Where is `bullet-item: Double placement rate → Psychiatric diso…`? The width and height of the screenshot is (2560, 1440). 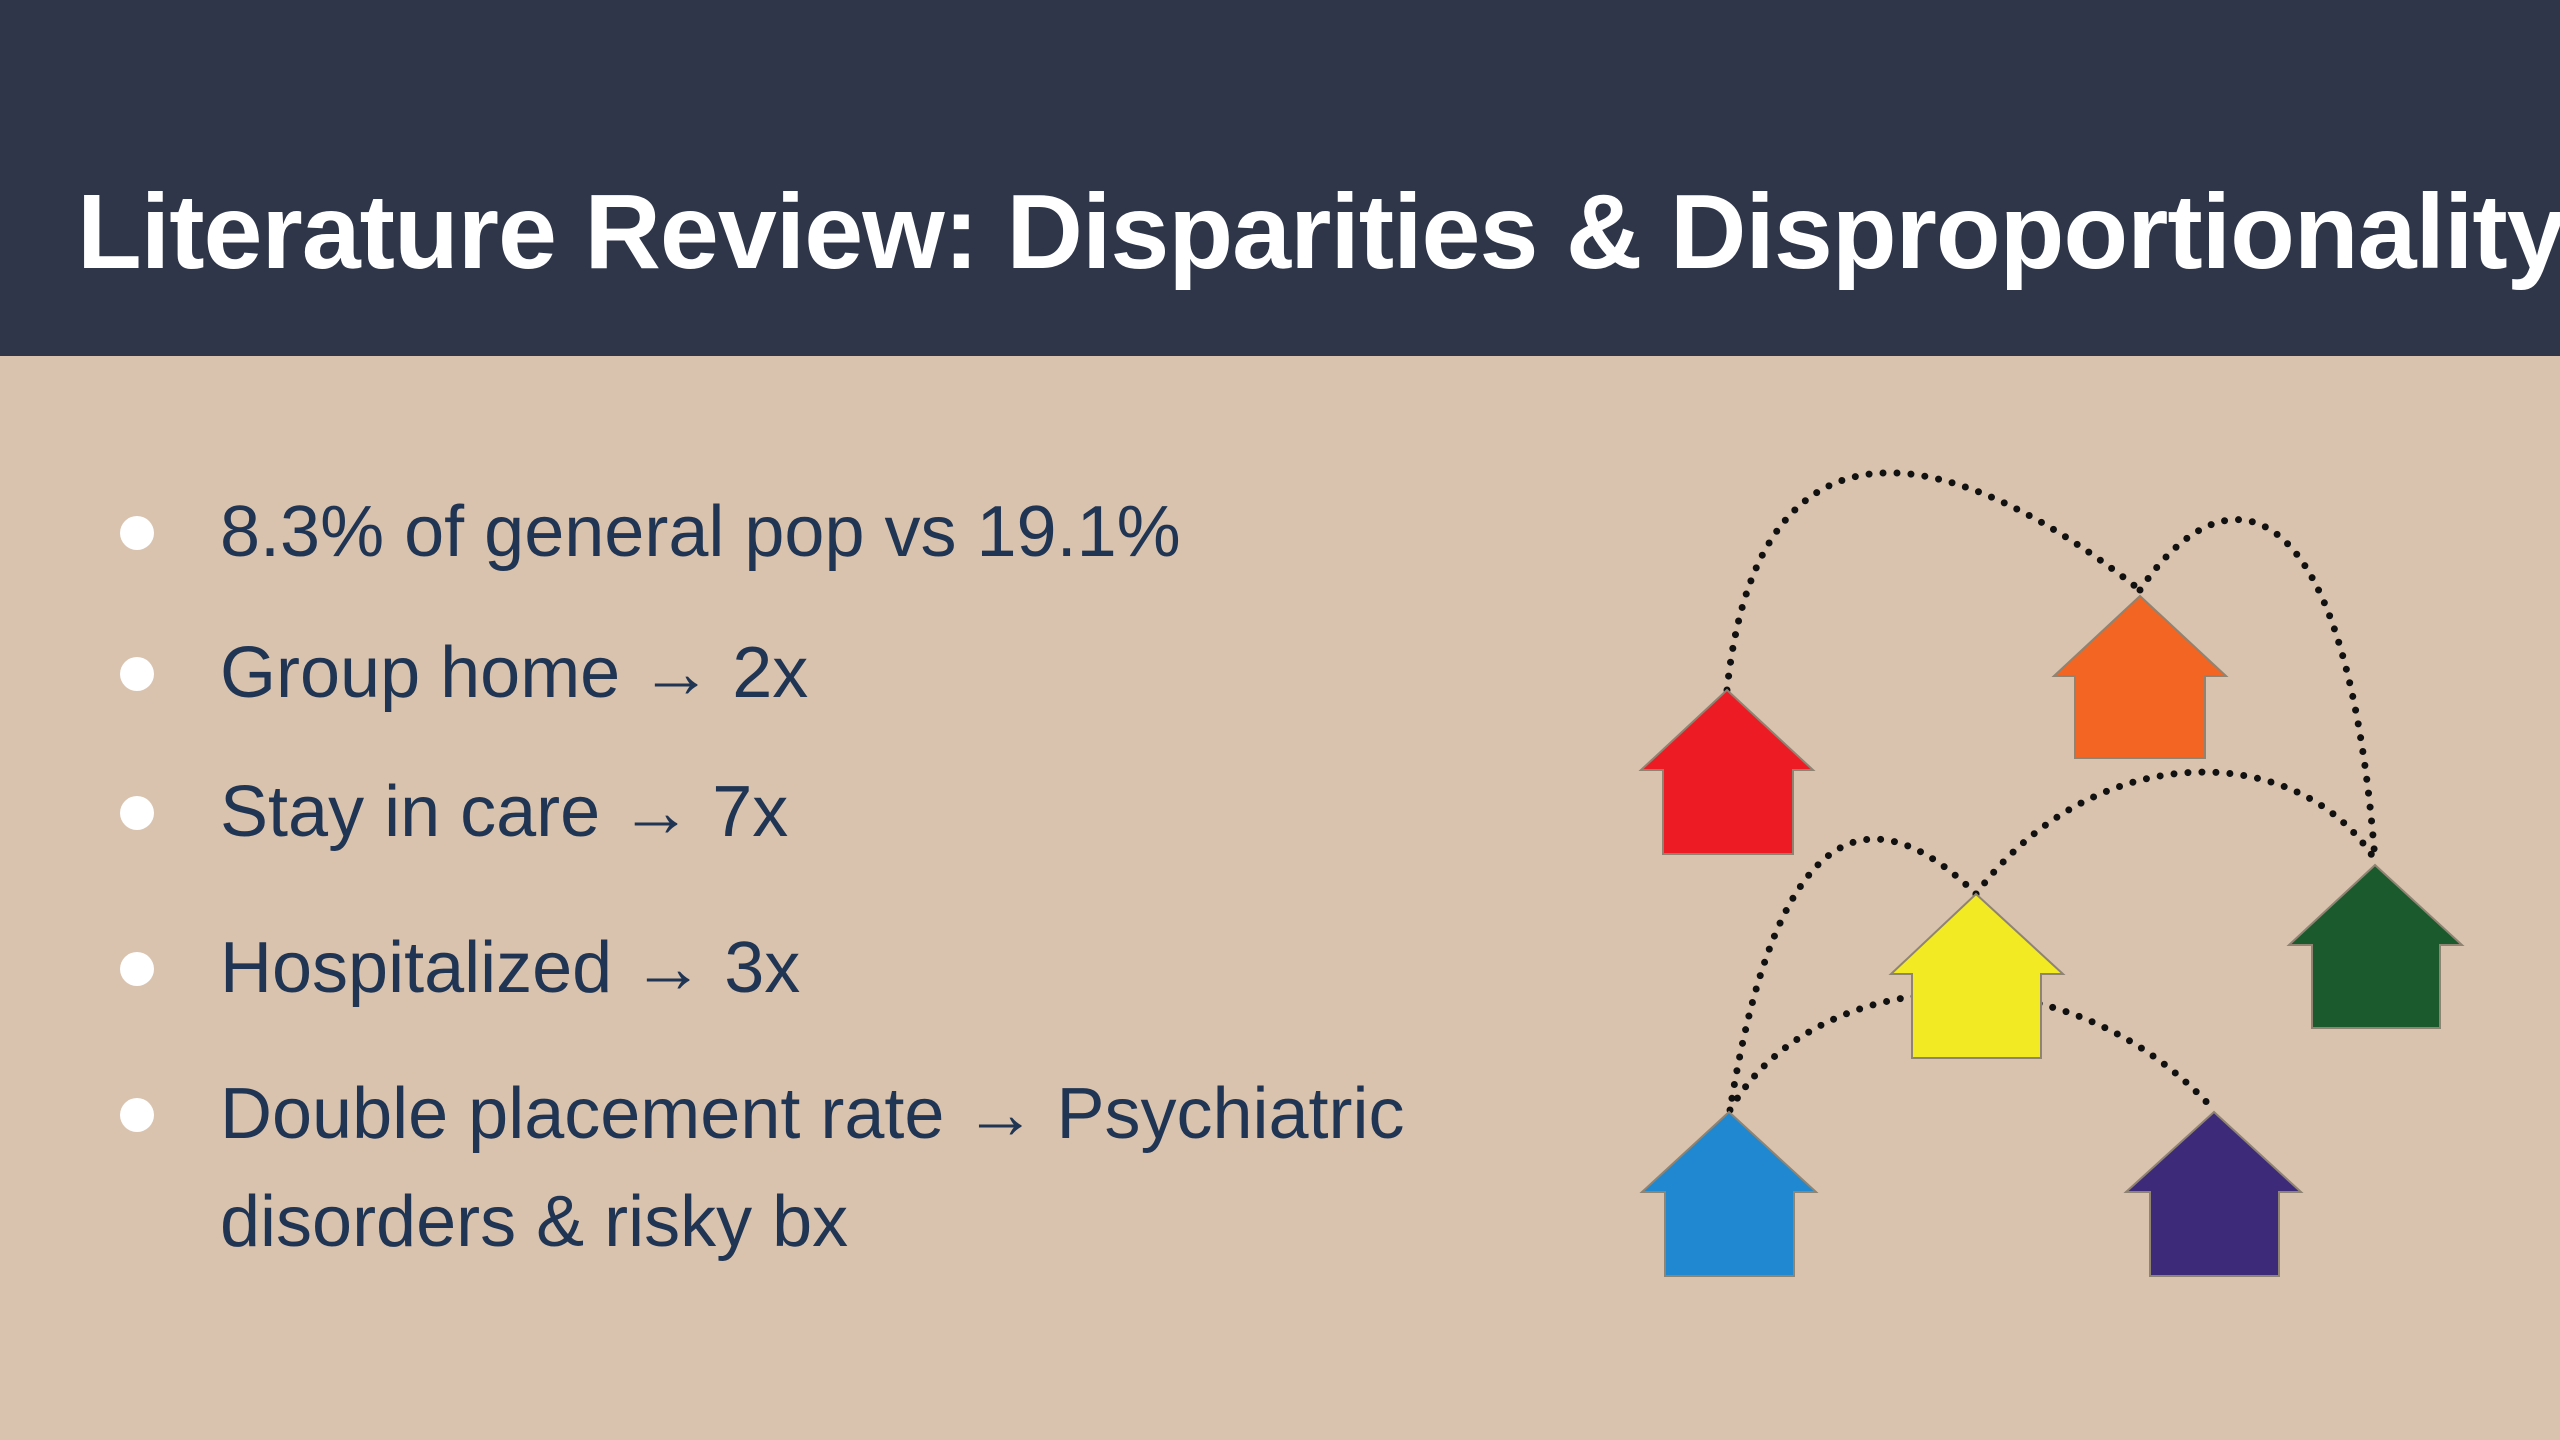 bullet-item: Double placement rate → Psychiatric diso… is located at coordinates (762, 1168).